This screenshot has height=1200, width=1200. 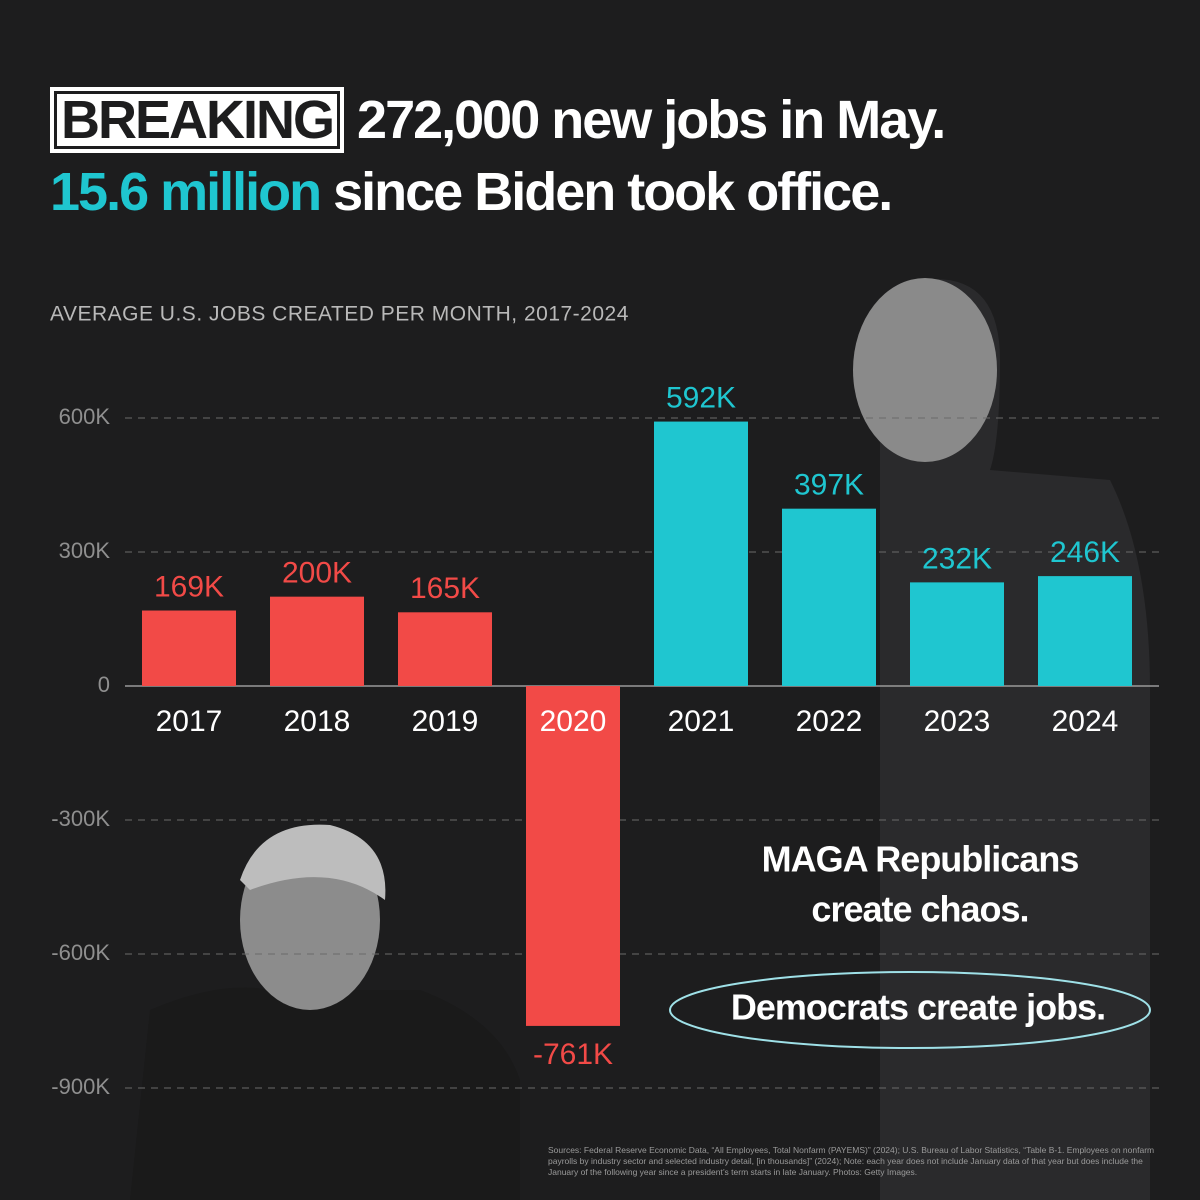 I want to click on x-tick-label: 2019, so click(x=445, y=721).